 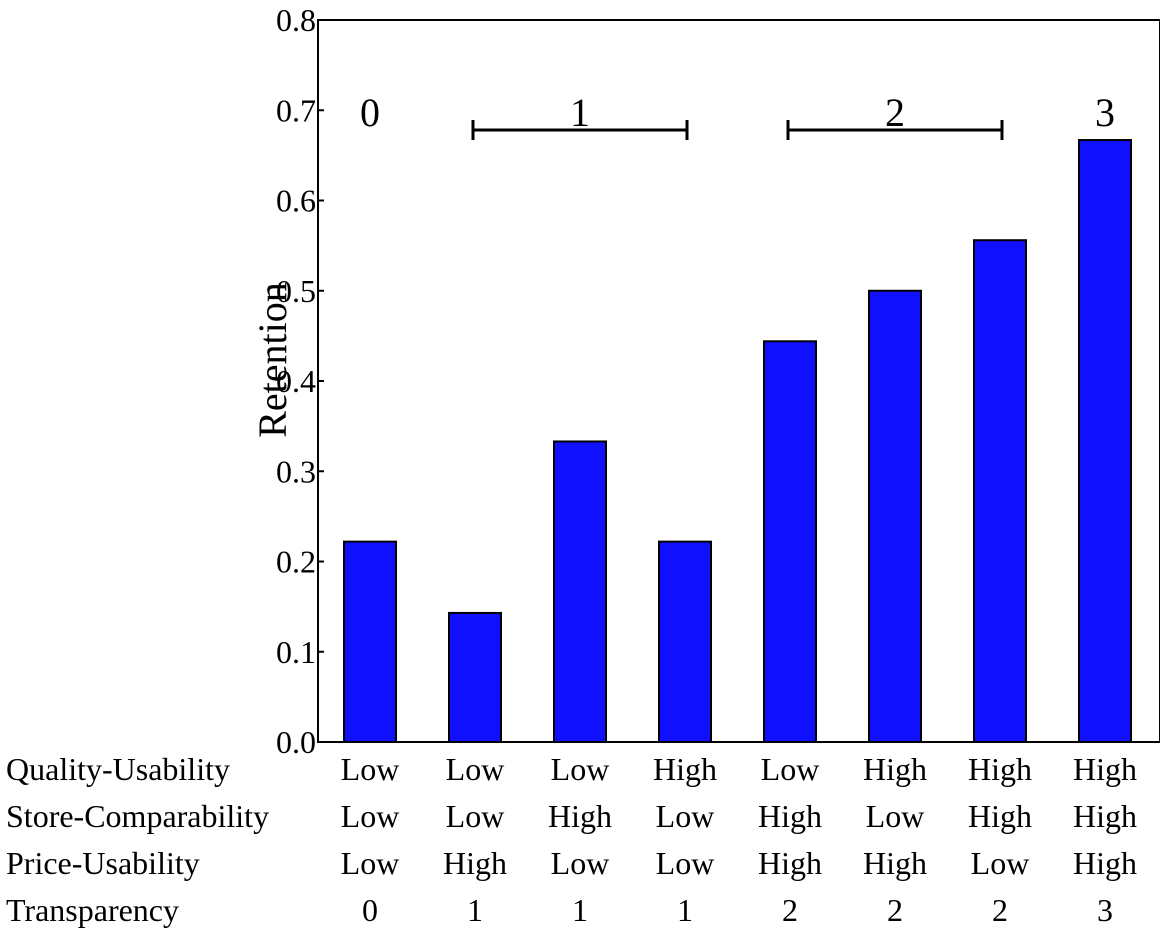 I want to click on y-axis-label: Retention, so click(x=272, y=360).